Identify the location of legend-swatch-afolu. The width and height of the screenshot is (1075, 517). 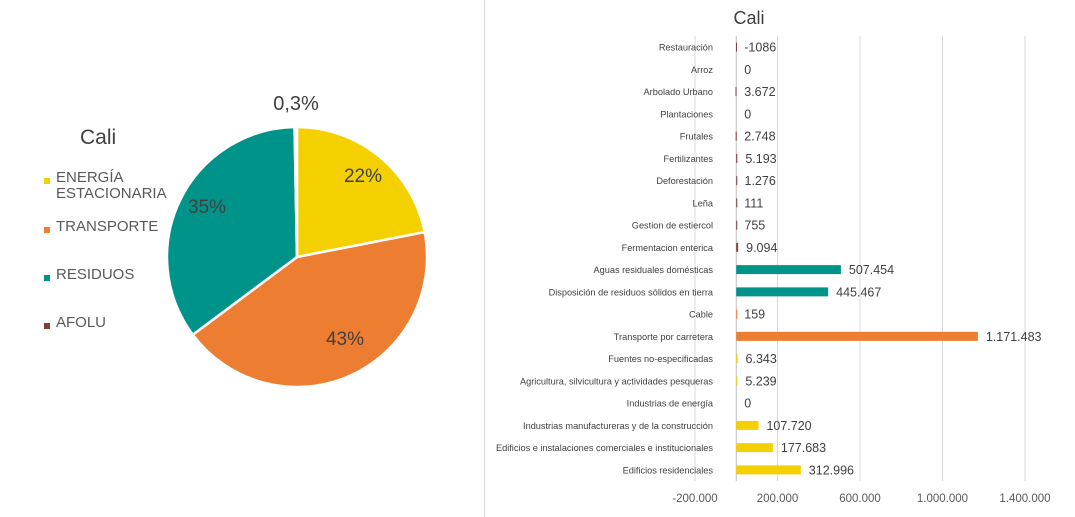
(47, 326).